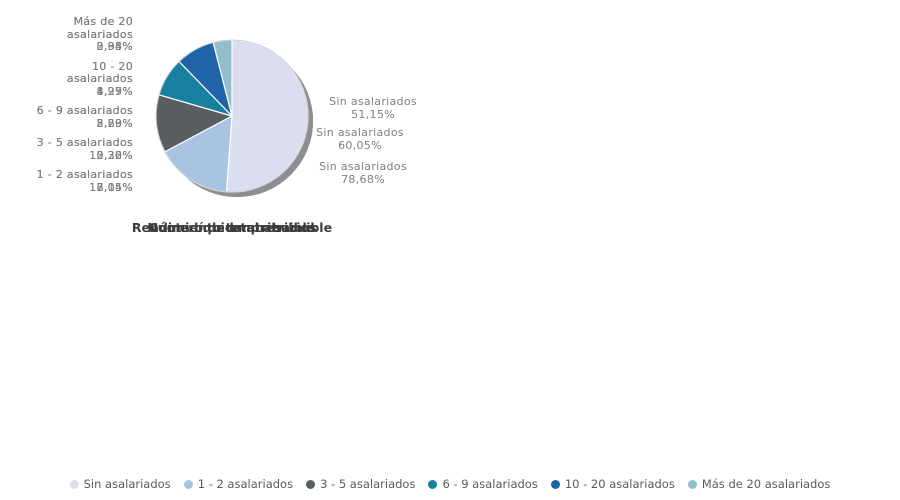 This screenshot has height=500, width=900. Describe the element at coordinates (363, 173) in the screenshot. I see `slice-label-sin-asalariados: Sin asalariados 78,68%` at that location.